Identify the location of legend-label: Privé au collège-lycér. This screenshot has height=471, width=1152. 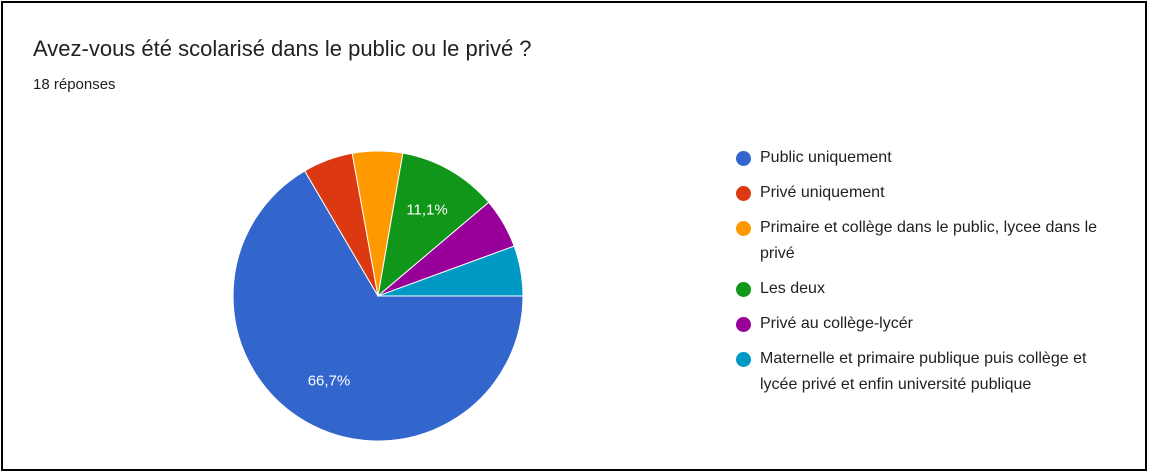
(836, 323).